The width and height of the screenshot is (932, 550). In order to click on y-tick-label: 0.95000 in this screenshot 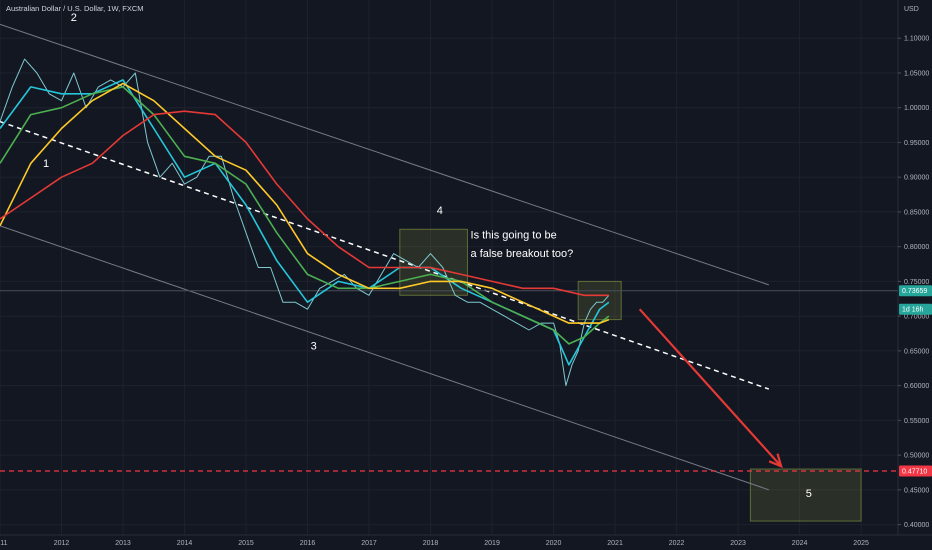, I will do `click(916, 143)`.